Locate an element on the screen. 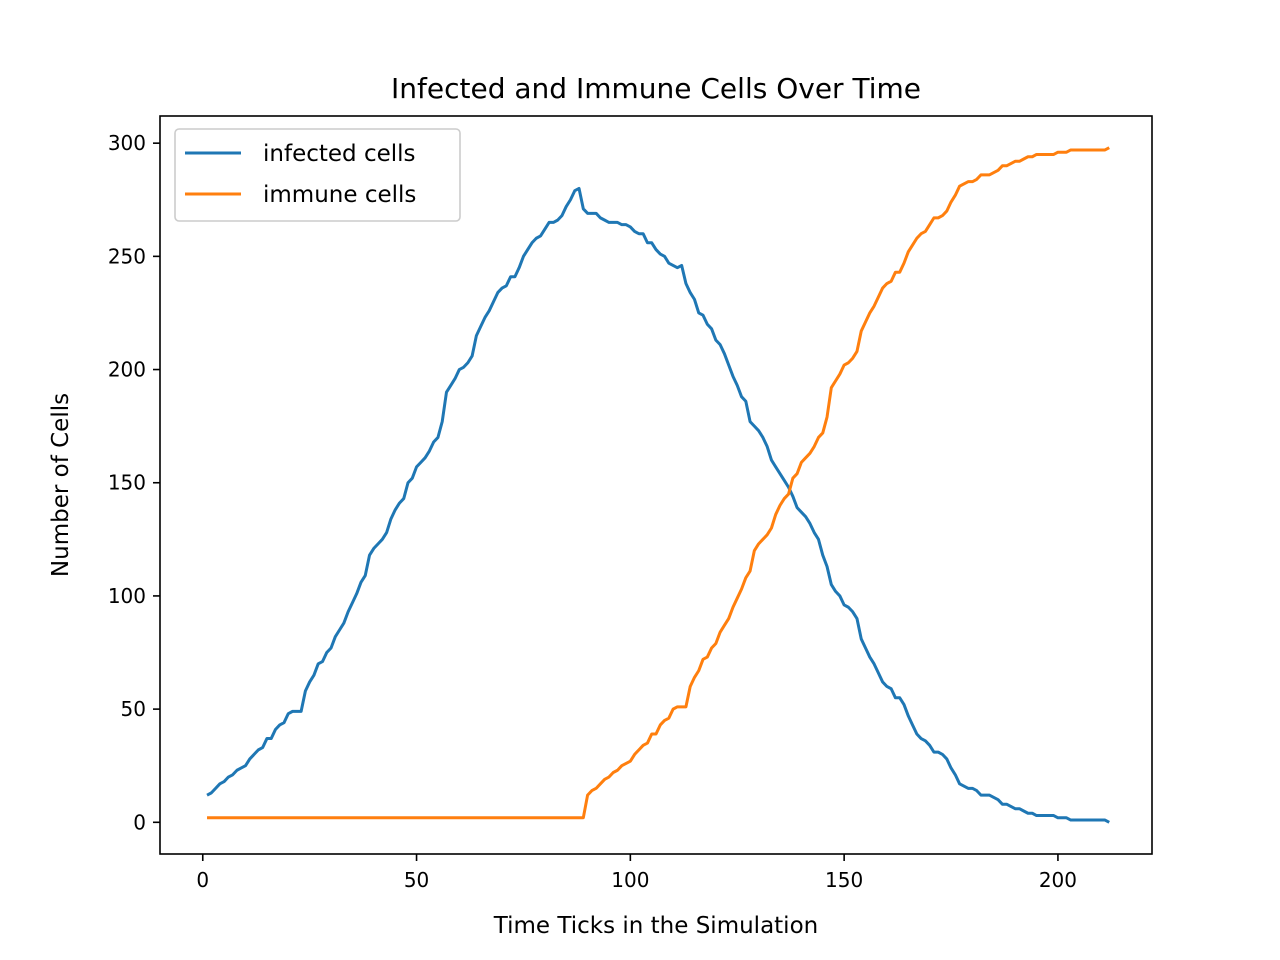 Image resolution: width=1280 pixels, height=960 pixels. legend-box is located at coordinates (317, 175).